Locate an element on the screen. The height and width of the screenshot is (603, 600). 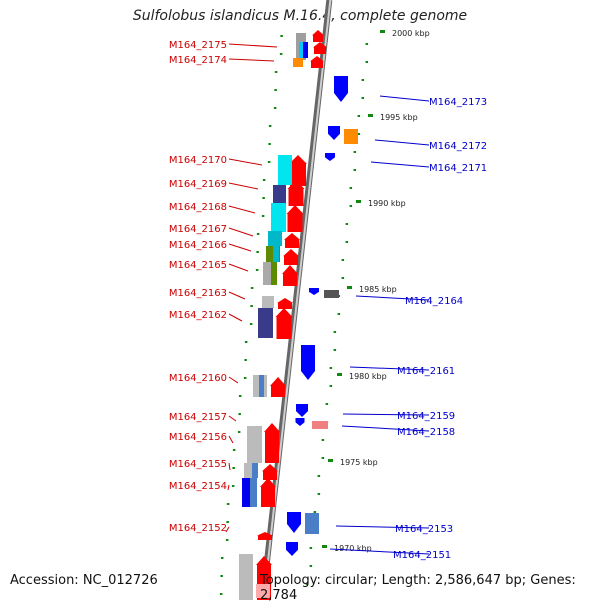
gene-label-left: M164_2162 is located at coordinates (198, 315).